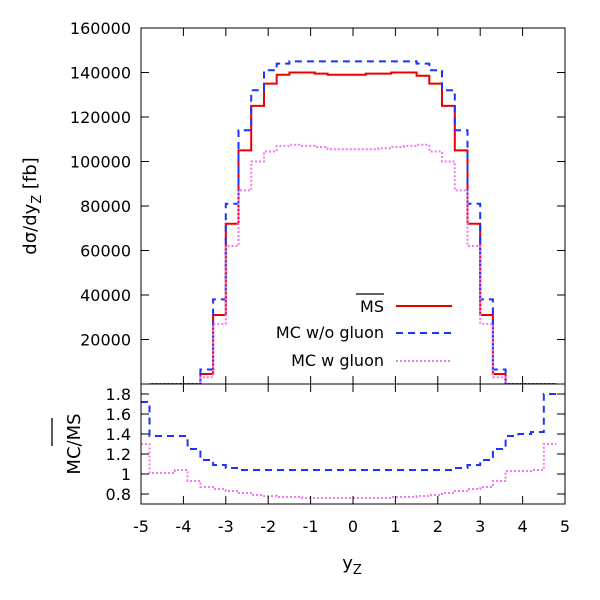  Describe the element at coordinates (372, 306) in the screenshot. I see `legend-label-ms: MS` at that location.